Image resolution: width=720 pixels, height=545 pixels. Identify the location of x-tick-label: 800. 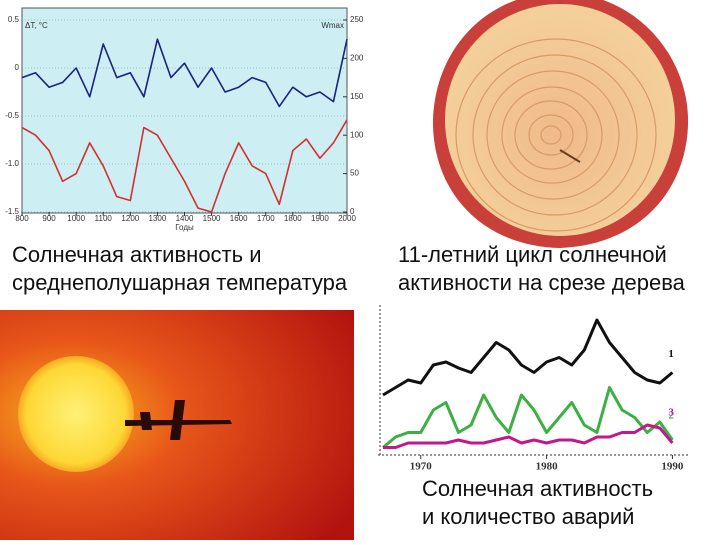
(22, 218).